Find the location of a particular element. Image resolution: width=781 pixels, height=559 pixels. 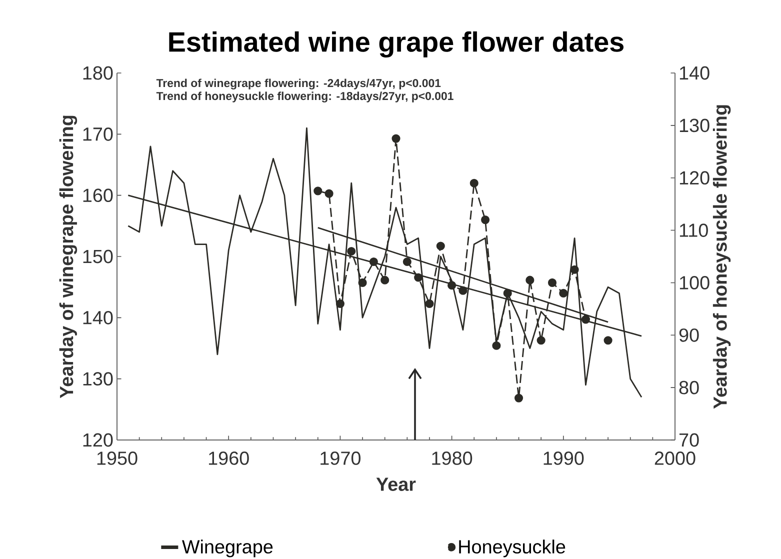

annotation: Trend of winegrape flowering: -24days/47yr, p<0.001 is located at coordinates (298, 84).